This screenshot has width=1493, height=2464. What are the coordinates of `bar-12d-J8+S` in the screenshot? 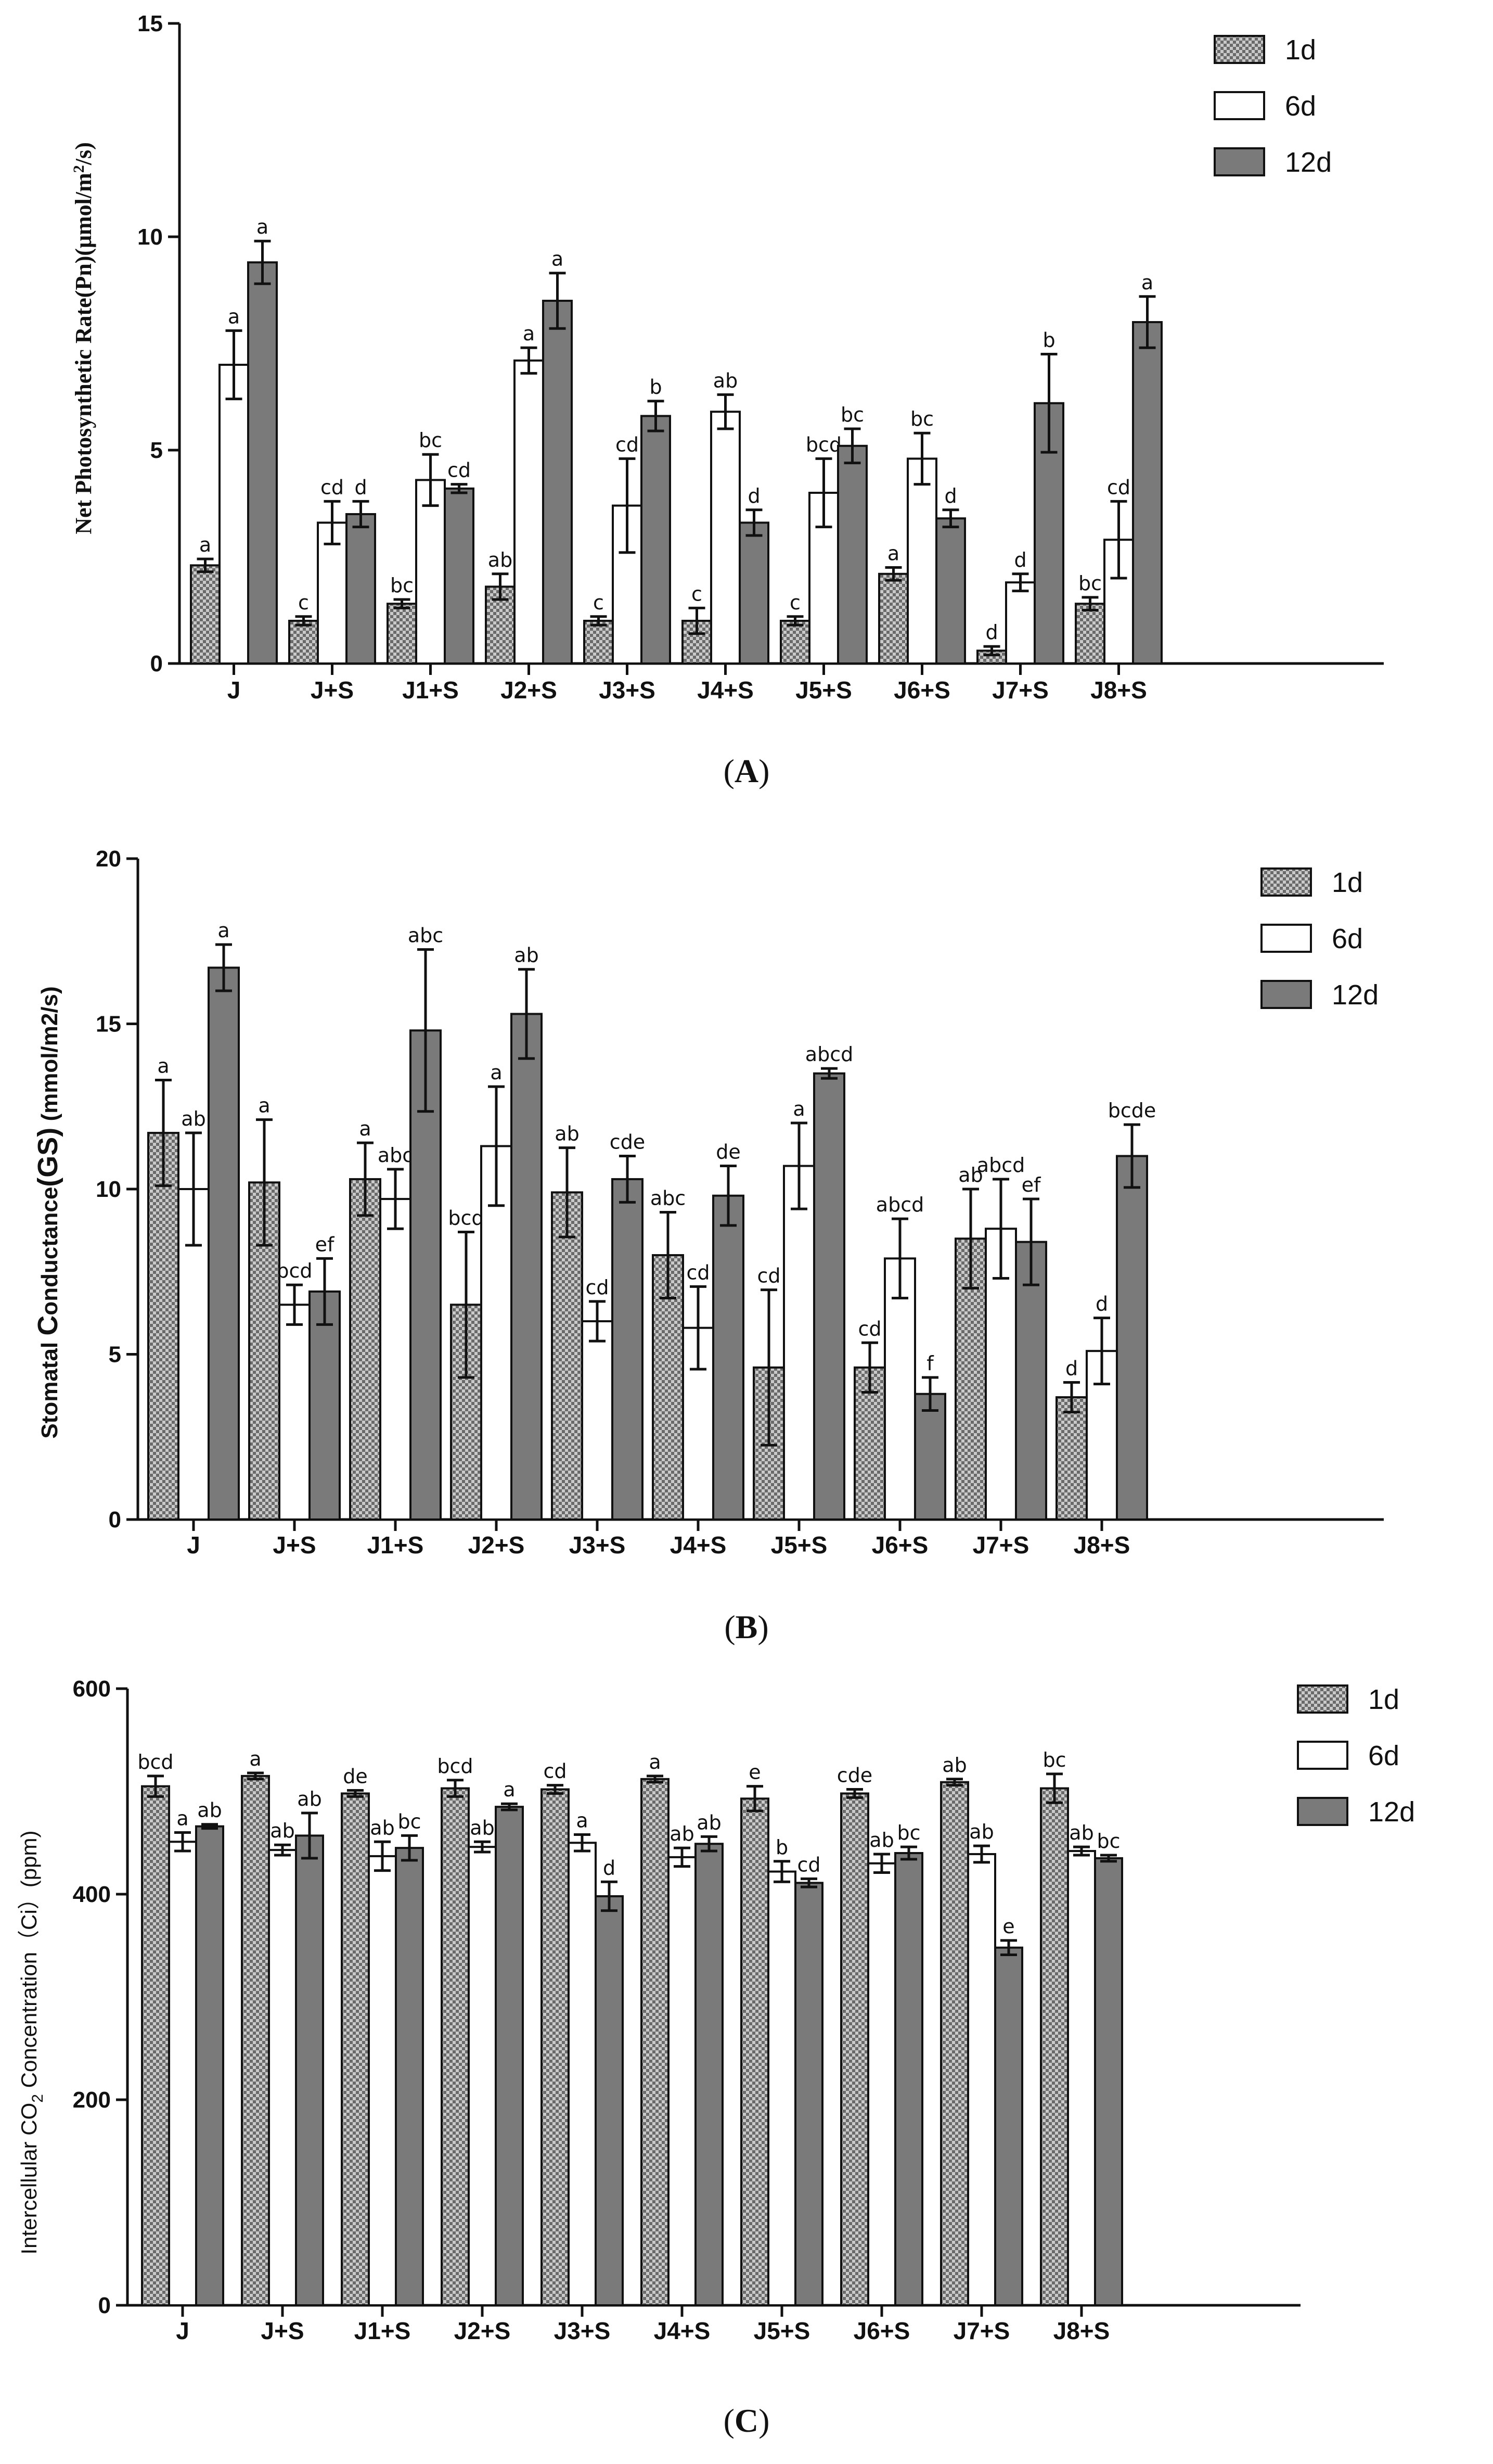 It's located at (1109, 2081).